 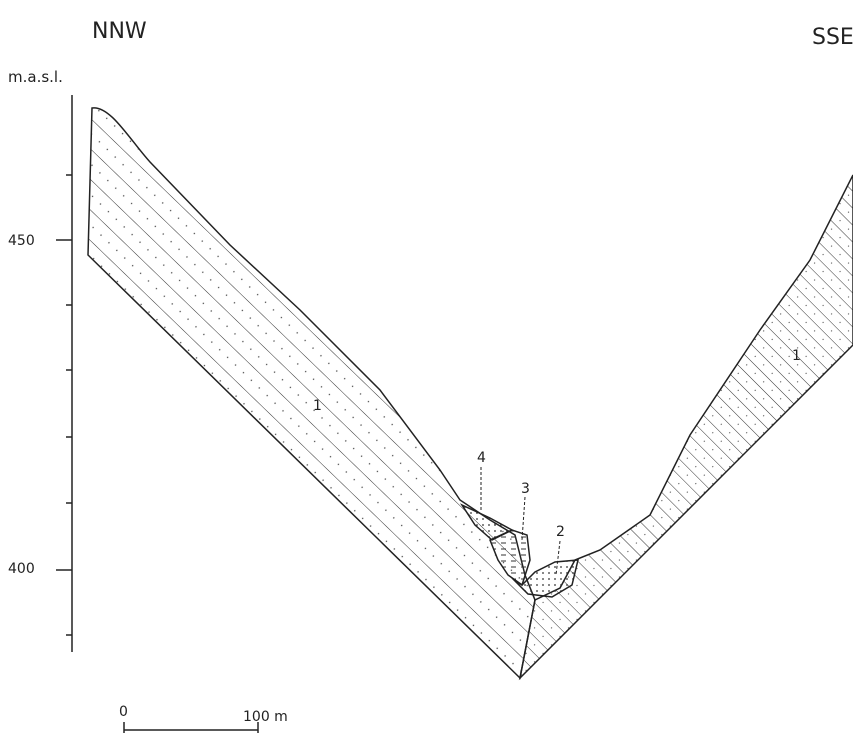 What do you see at coordinates (191, 727) in the screenshot?
I see `scale-bar` at bounding box center [191, 727].